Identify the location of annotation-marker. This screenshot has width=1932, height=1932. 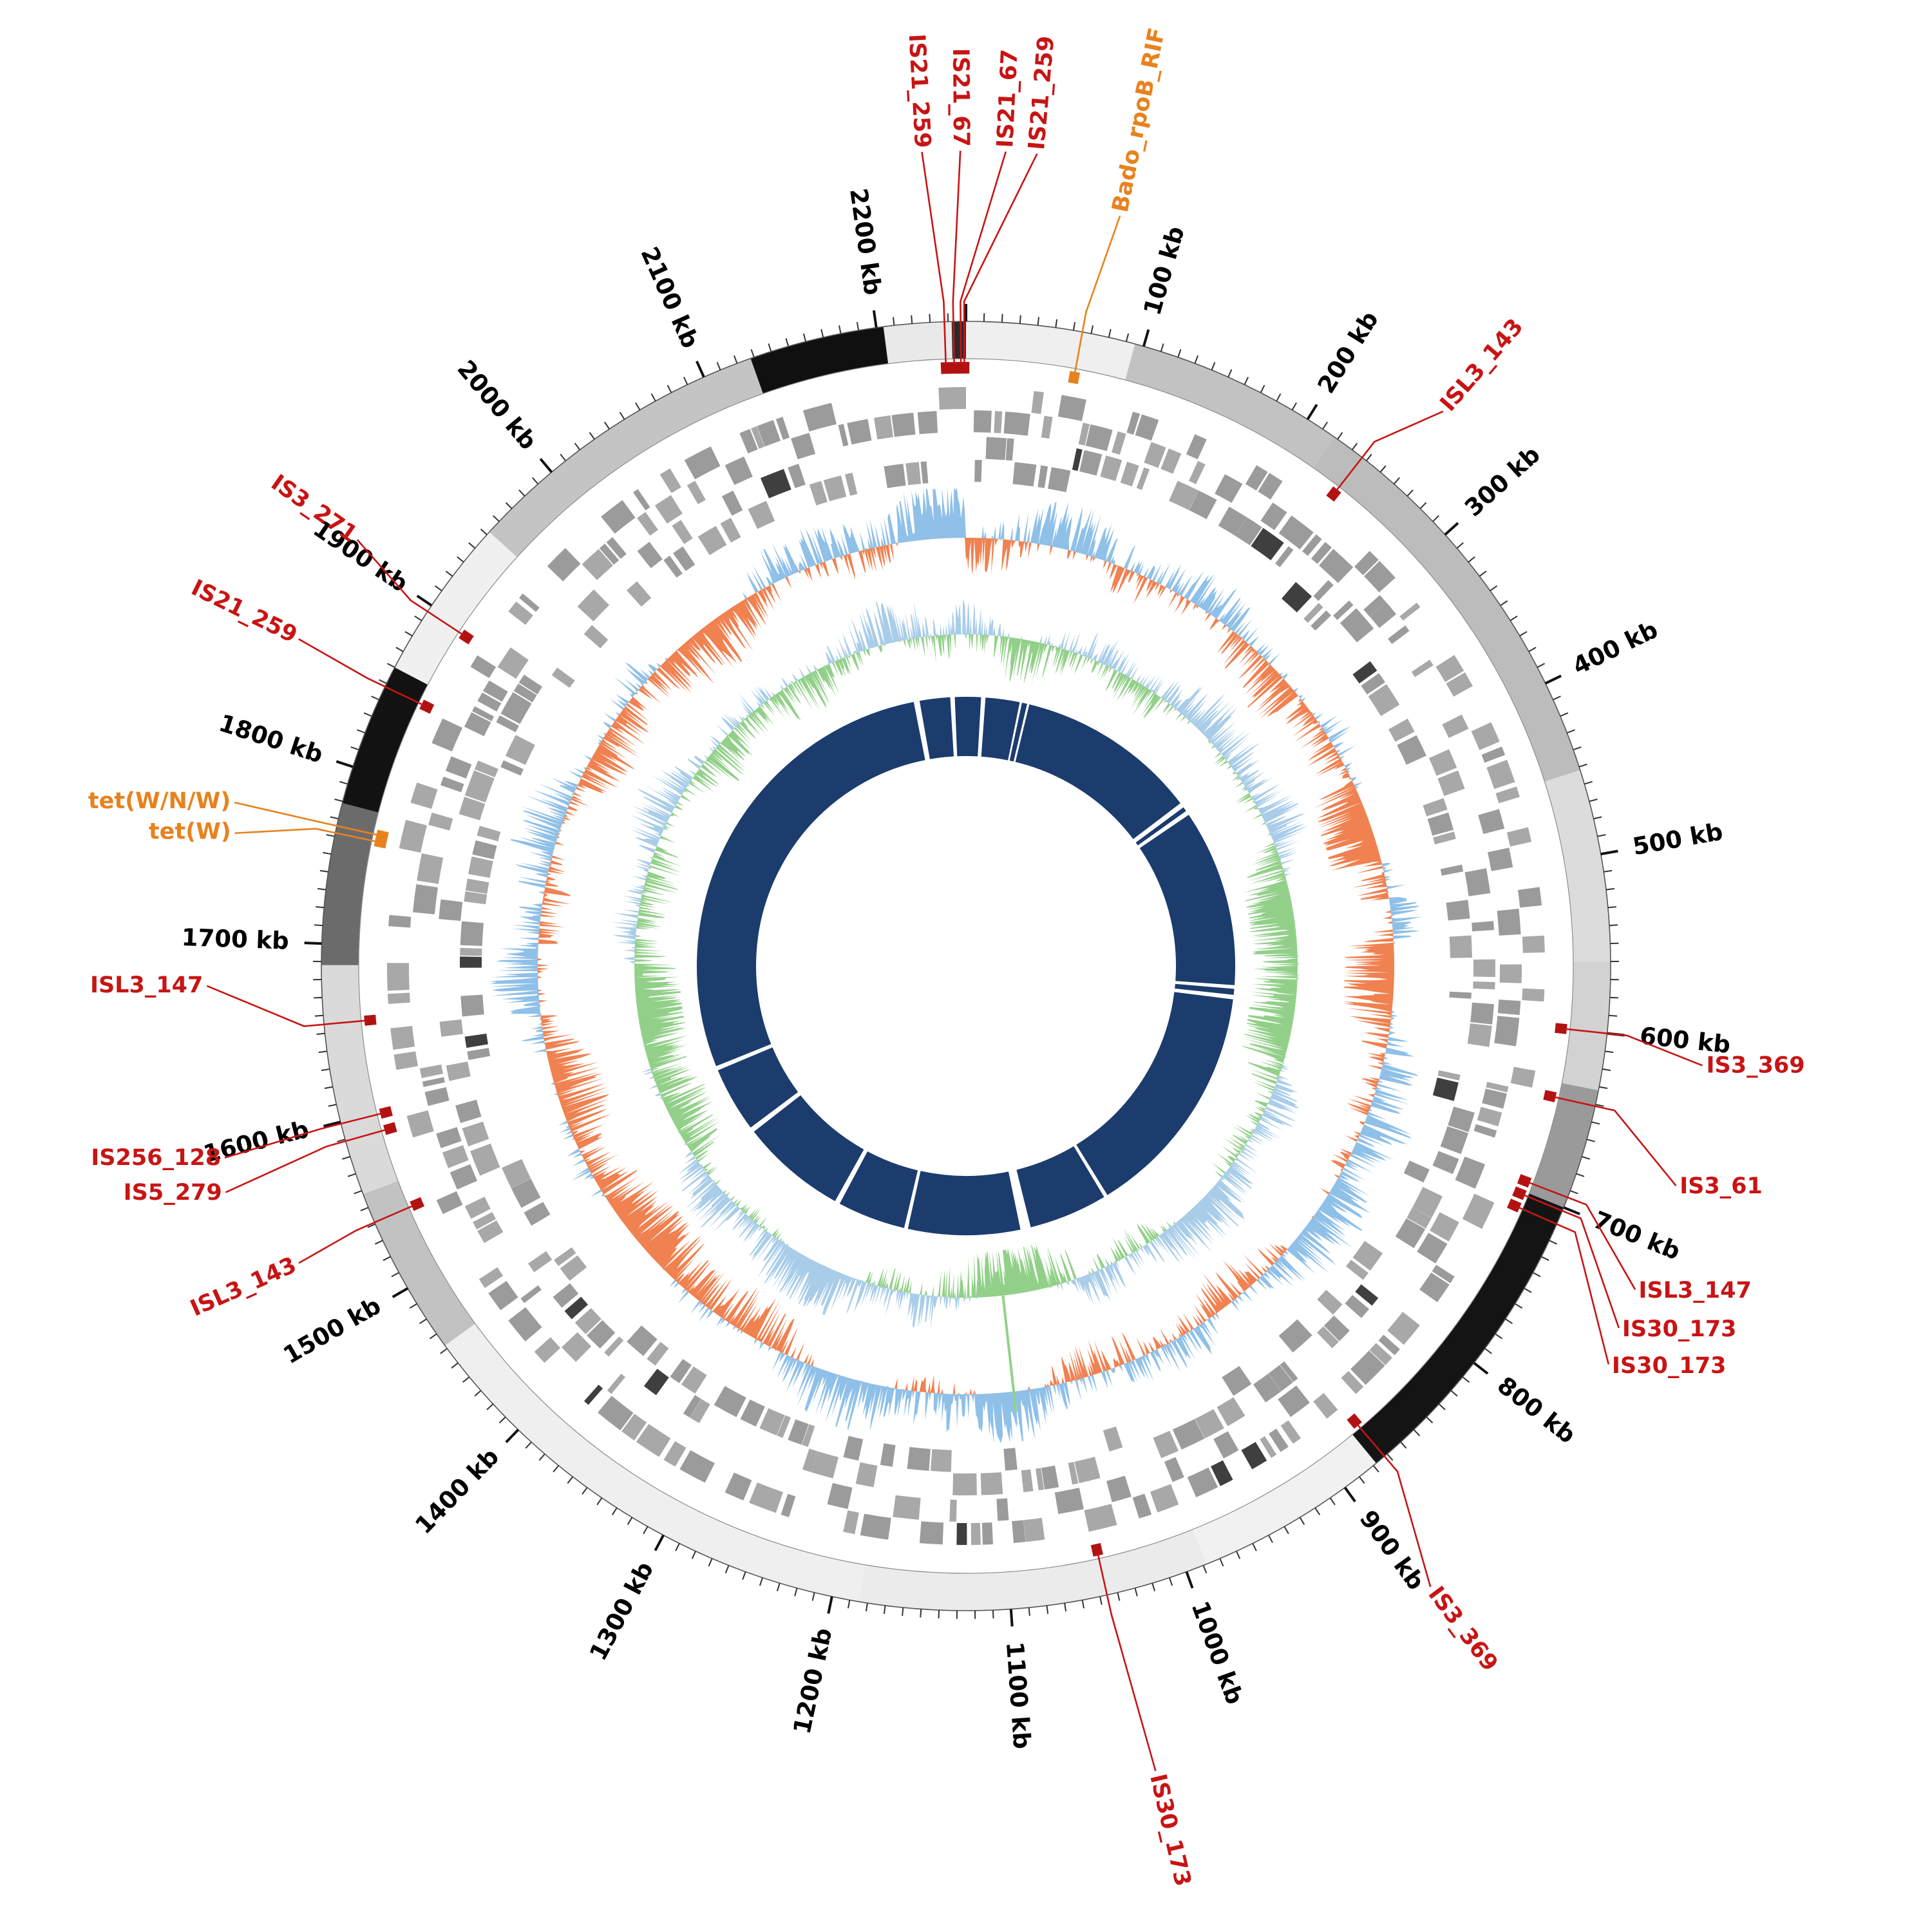
(417, 1204).